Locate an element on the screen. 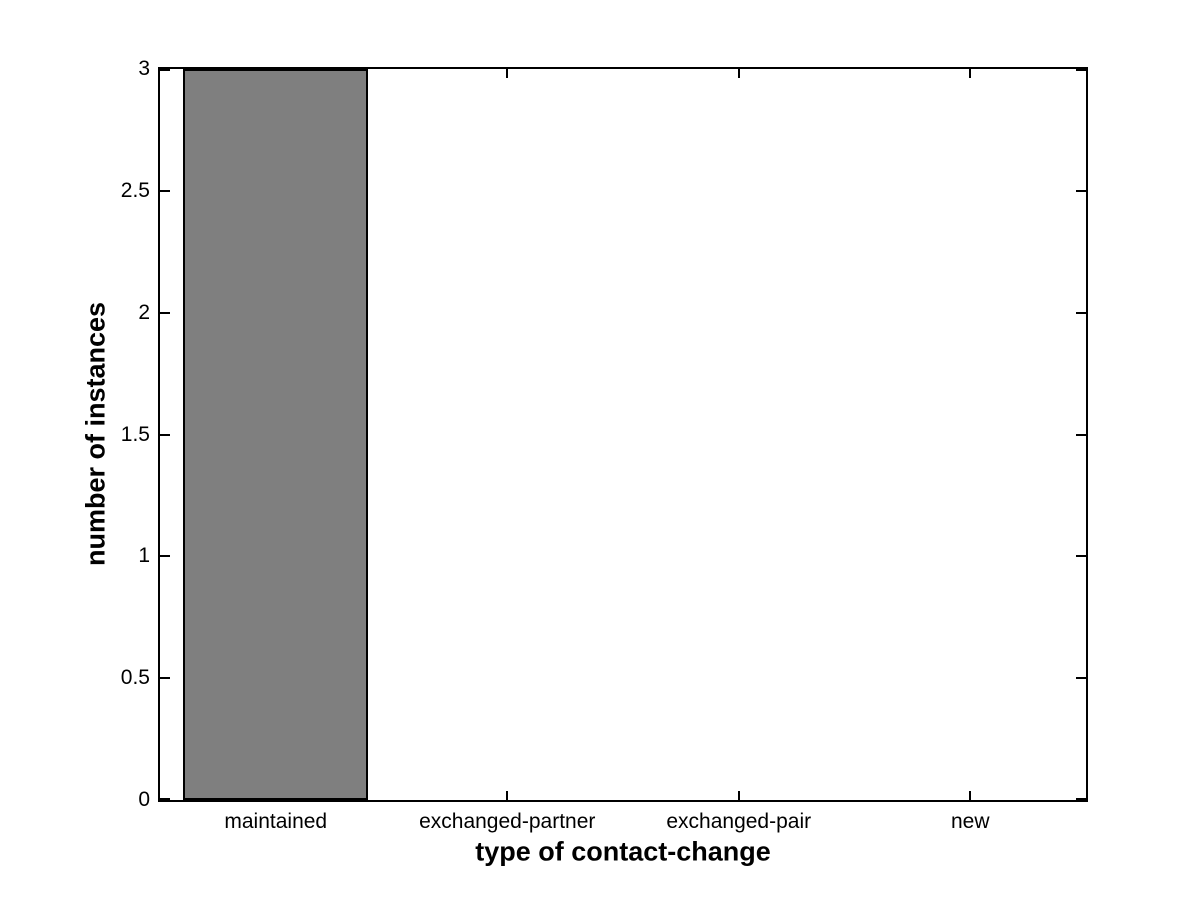  x-tick-label: maintained is located at coordinates (276, 821).